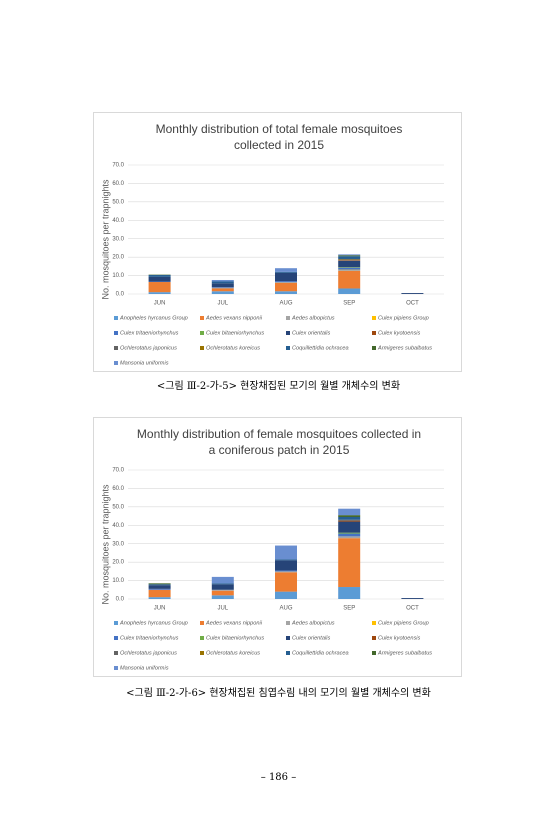 The height and width of the screenshot is (840, 557). What do you see at coordinates (118, 507) in the screenshot?
I see `y-tick-label: 50.0` at bounding box center [118, 507].